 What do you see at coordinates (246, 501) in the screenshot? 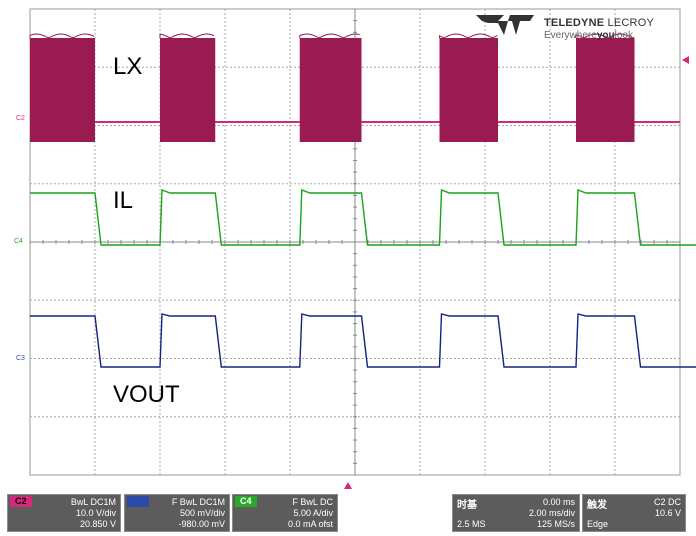
I see `c4-tag: C4` at bounding box center [246, 501].